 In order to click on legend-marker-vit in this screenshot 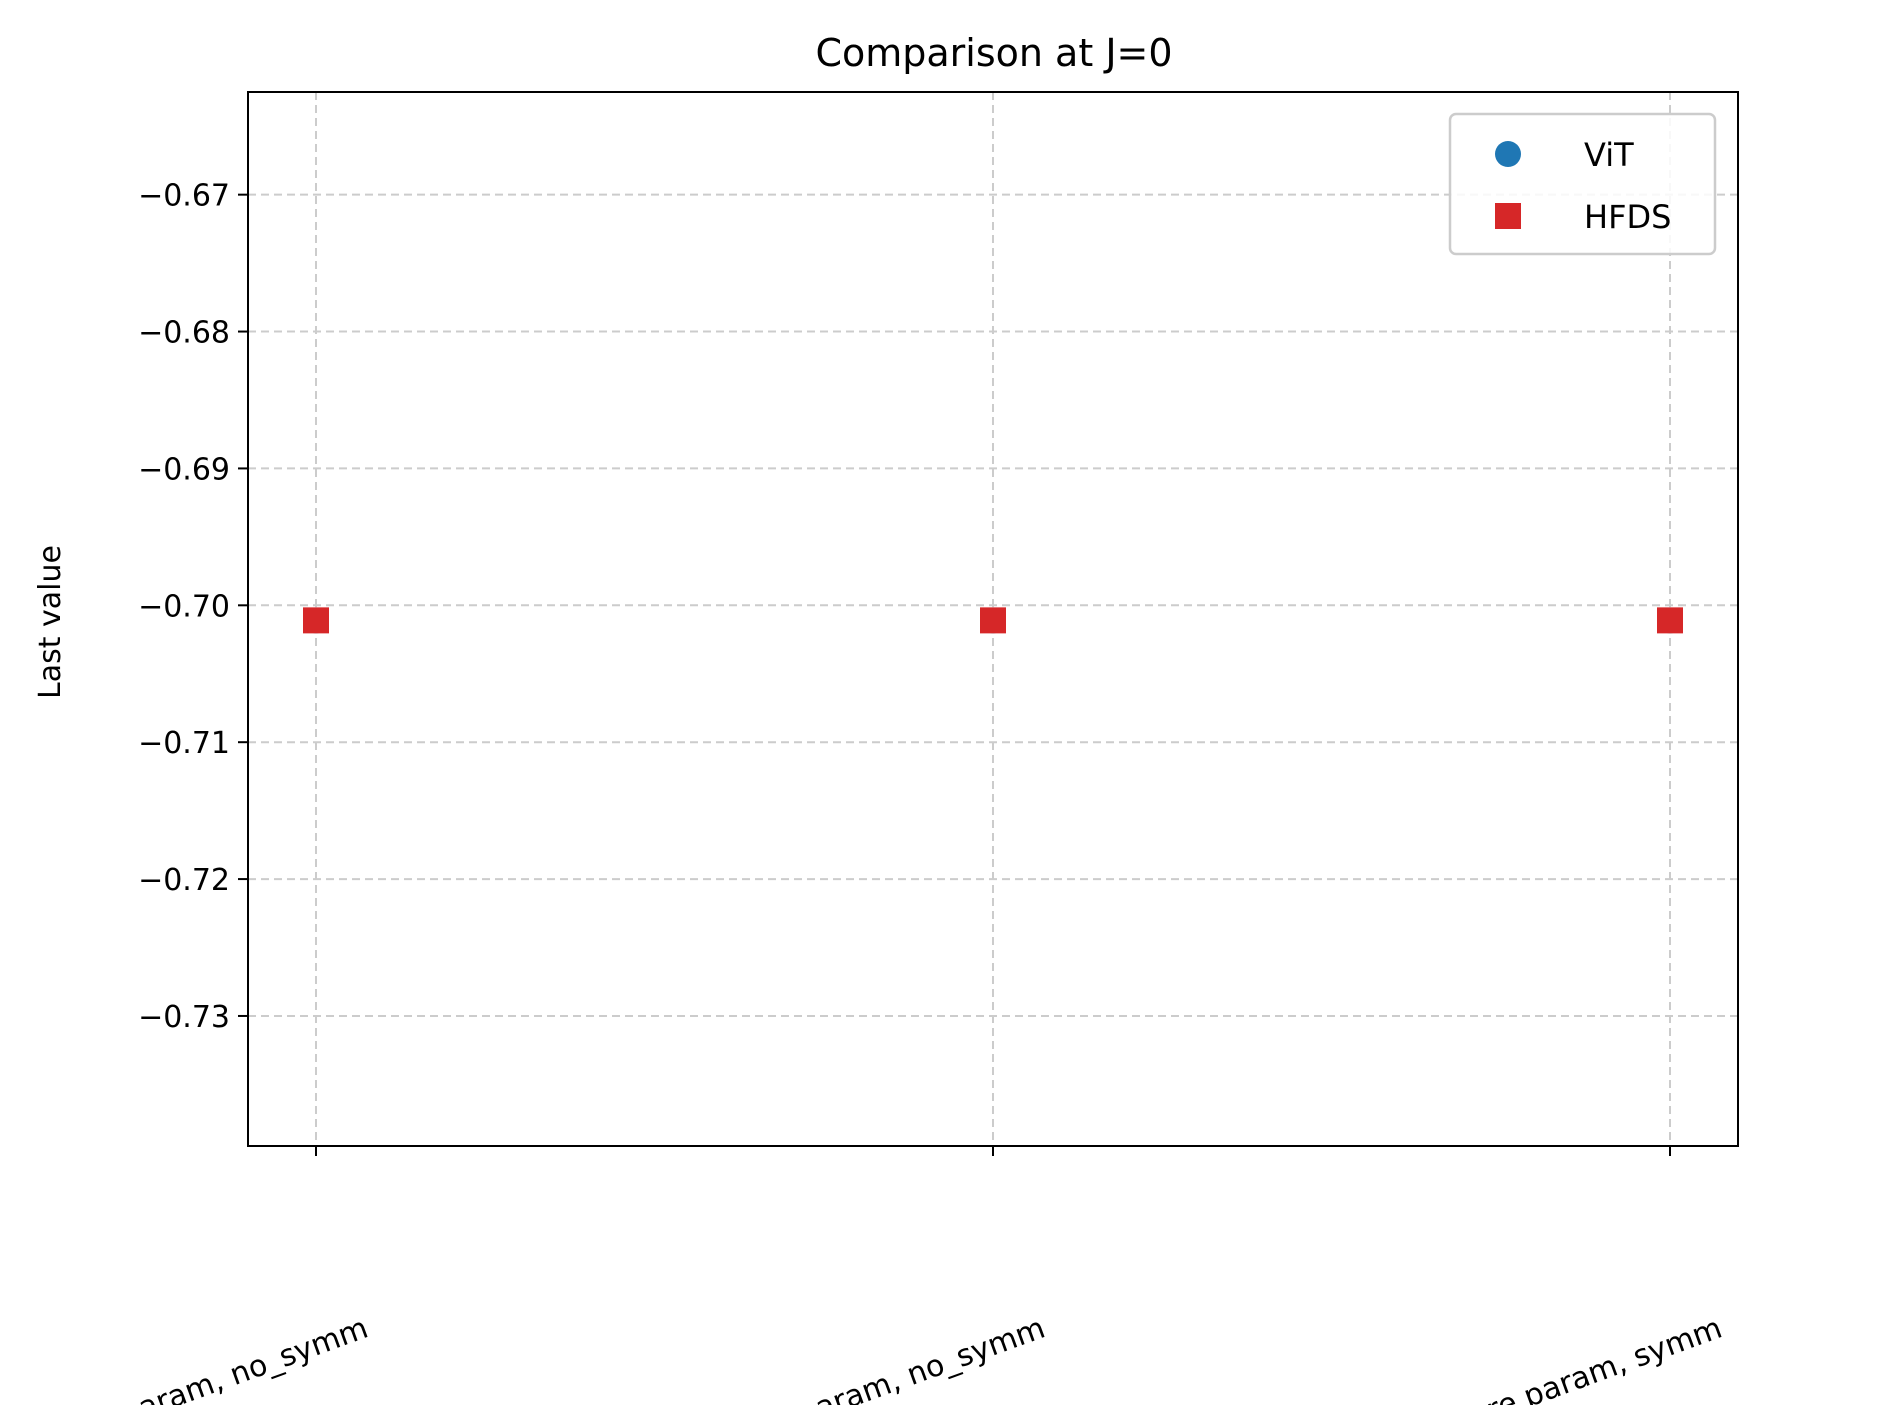, I will do `click(1508, 154)`.